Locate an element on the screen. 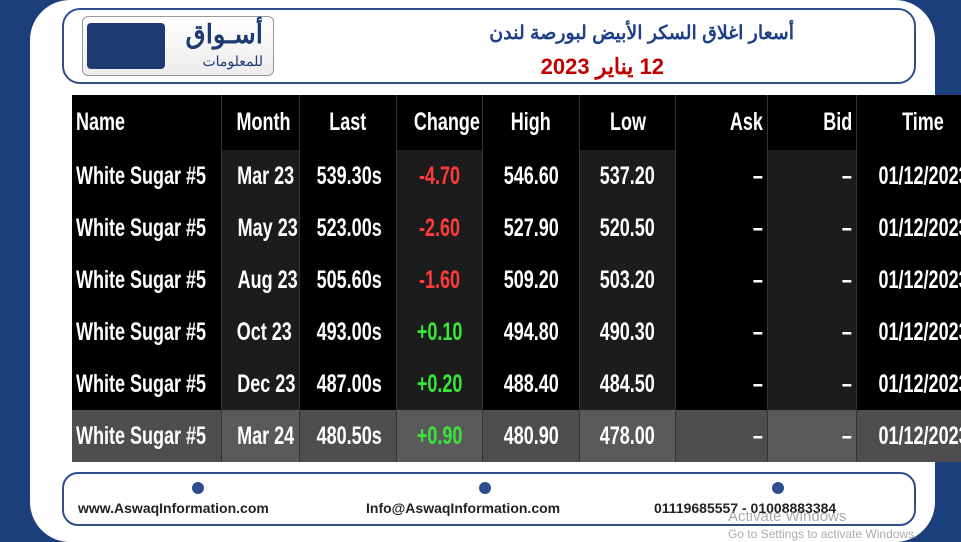 This screenshot has height=542, width=961. cell: -1.60 is located at coordinates (439, 280).